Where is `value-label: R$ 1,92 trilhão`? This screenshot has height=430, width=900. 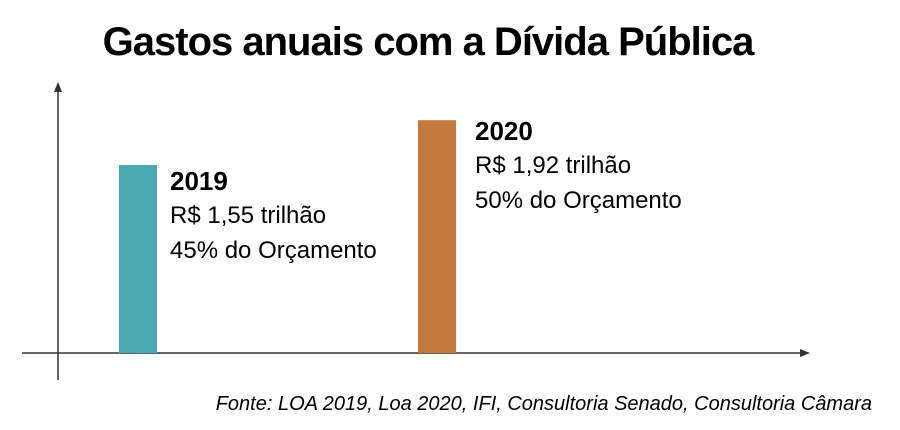 value-label: R$ 1,92 trilhão is located at coordinates (553, 165).